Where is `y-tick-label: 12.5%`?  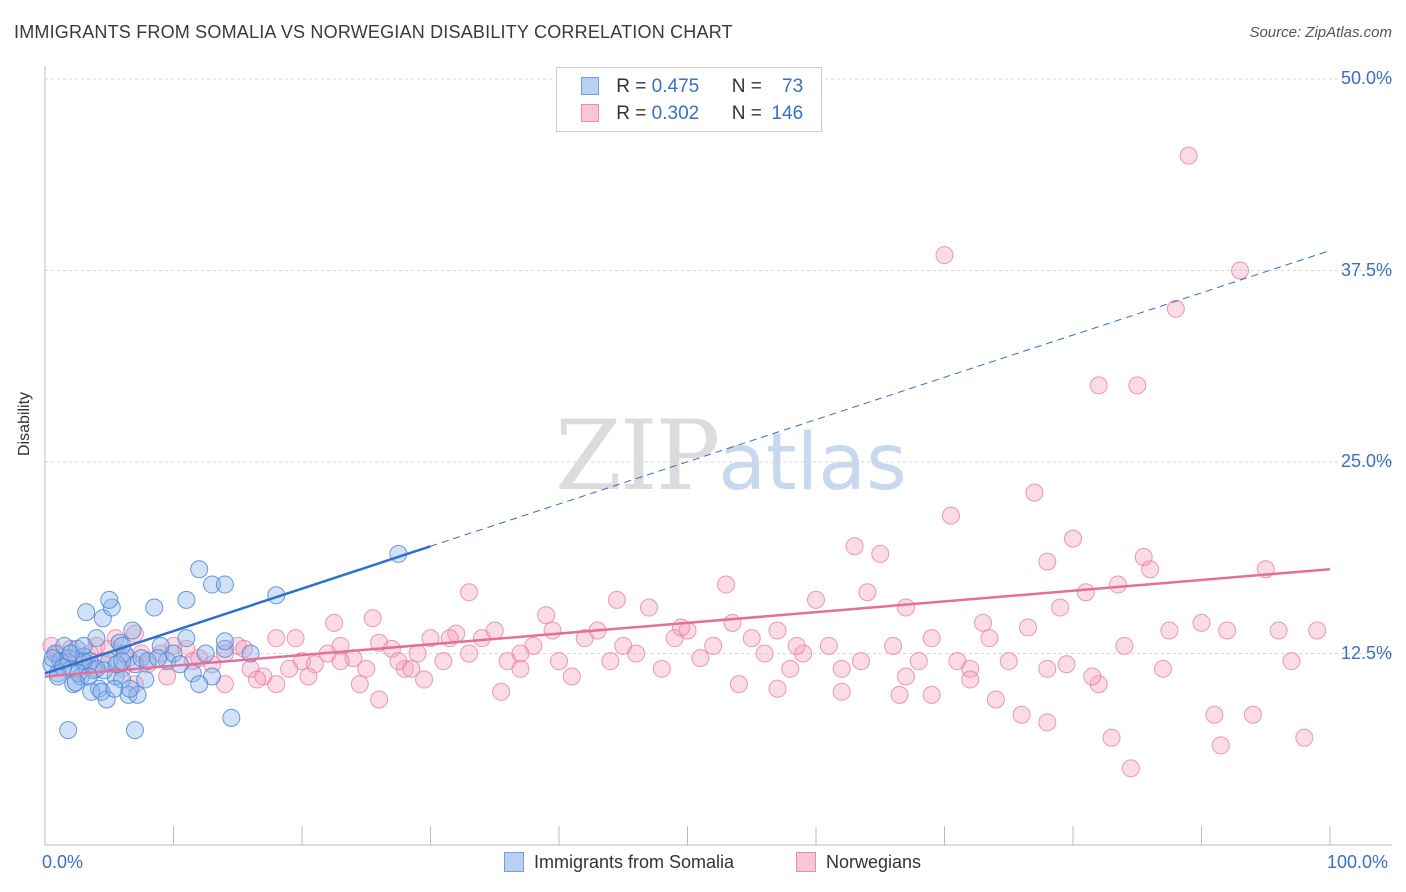
y-tick-label: 12.5% is located at coordinates (1366, 652).